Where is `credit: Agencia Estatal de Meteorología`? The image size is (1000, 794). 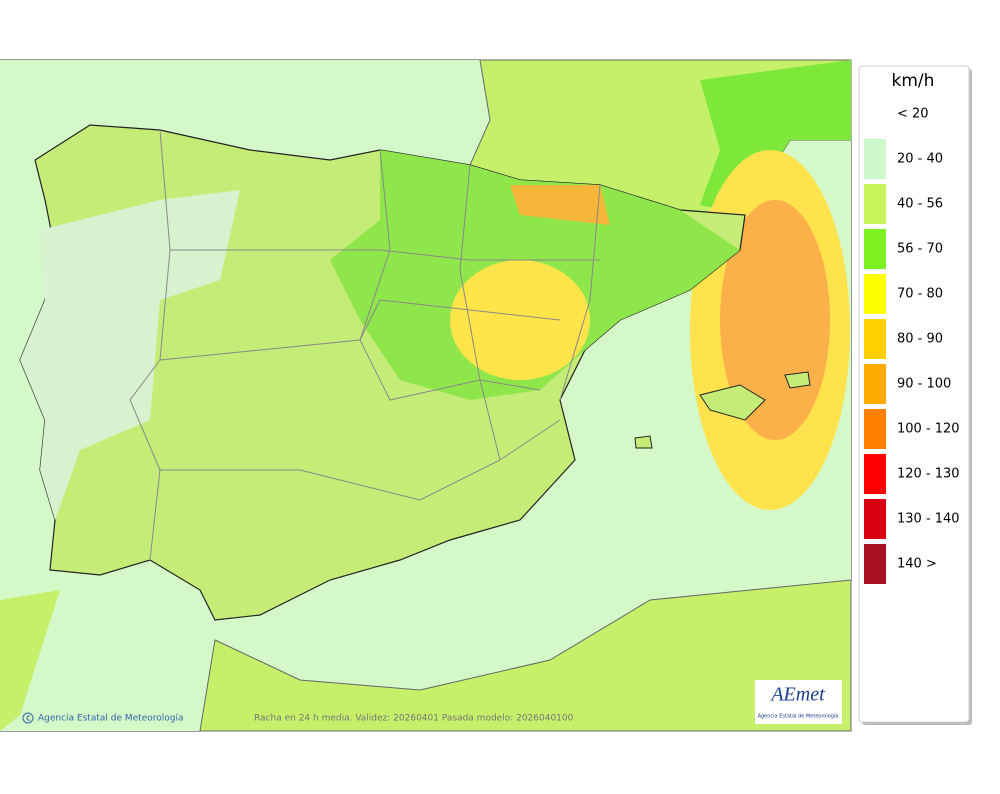 credit: Agencia Estatal de Meteorología is located at coordinates (103, 718).